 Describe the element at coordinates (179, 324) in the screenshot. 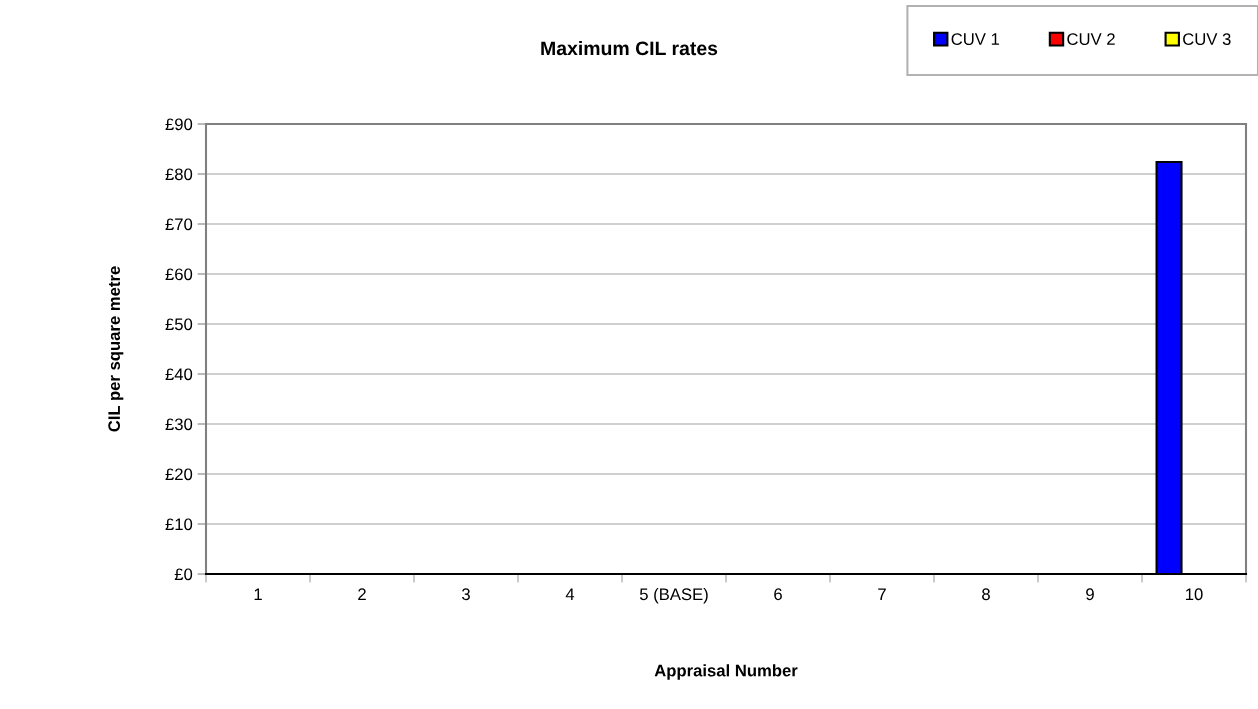

I see `y-tick-label: £50` at that location.